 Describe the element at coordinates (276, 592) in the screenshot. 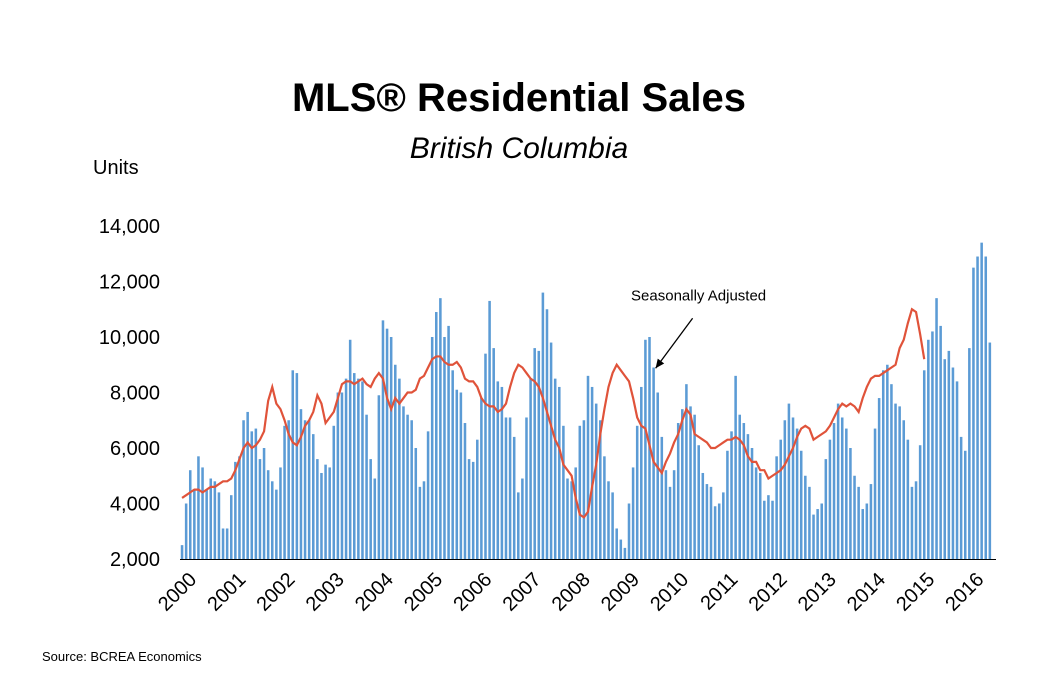

I see `x-tick-label: 2002` at that location.